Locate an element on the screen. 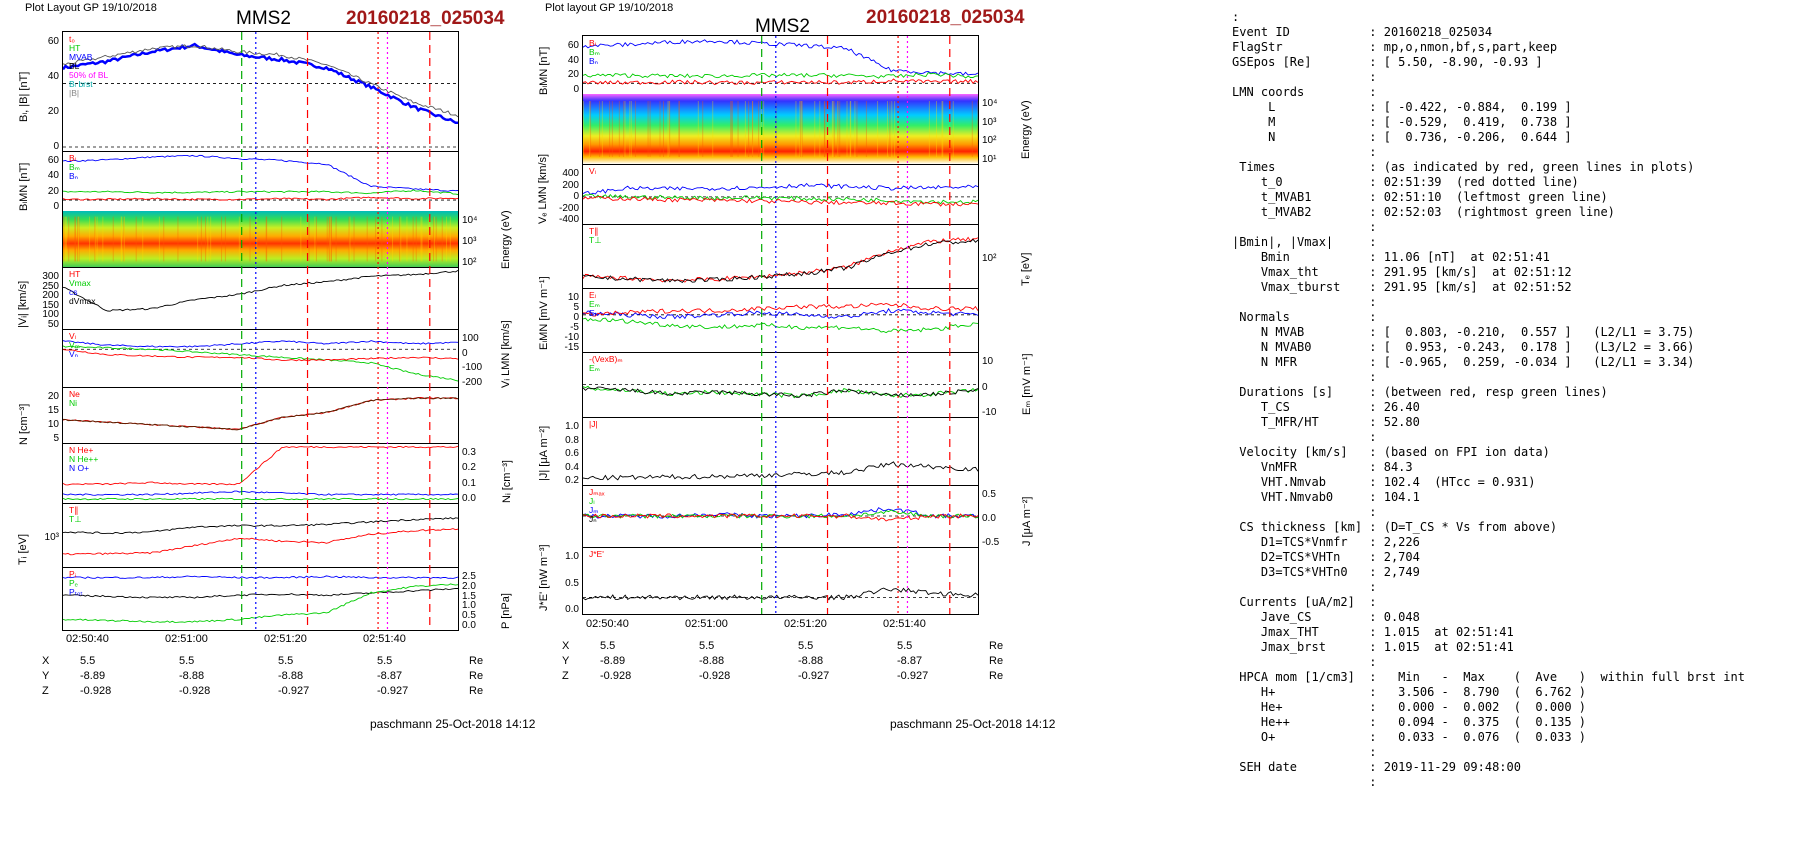 The image size is (1804, 841). middle-panel-1-svg is located at coordinates (780, 129).